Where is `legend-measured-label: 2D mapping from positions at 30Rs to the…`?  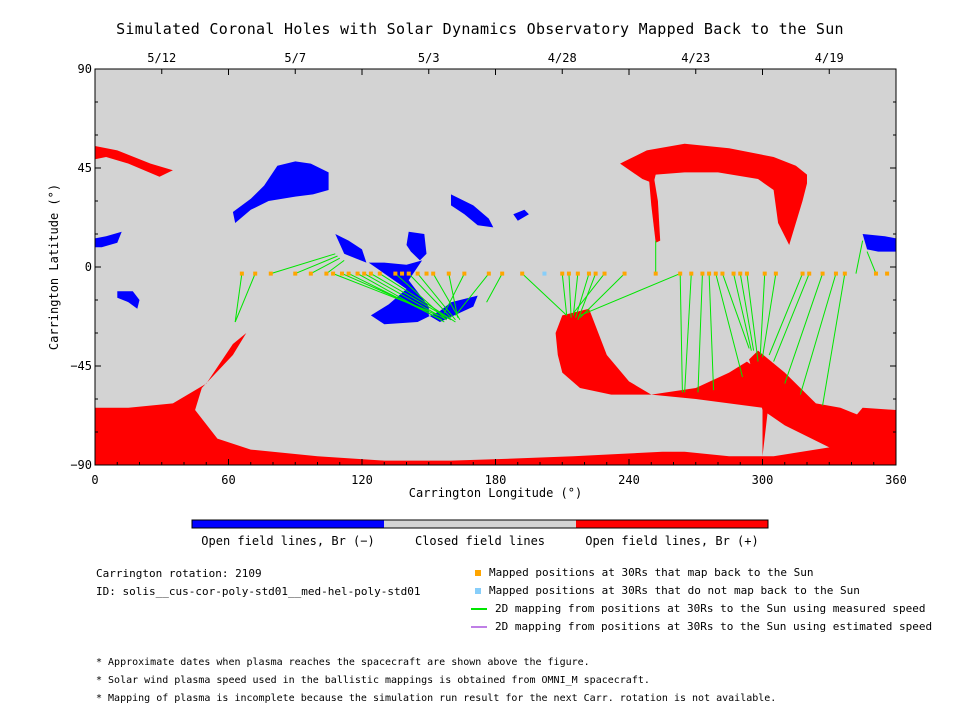
legend-measured-label: 2D mapping from positions at 30Rs to the… is located at coordinates (710, 608).